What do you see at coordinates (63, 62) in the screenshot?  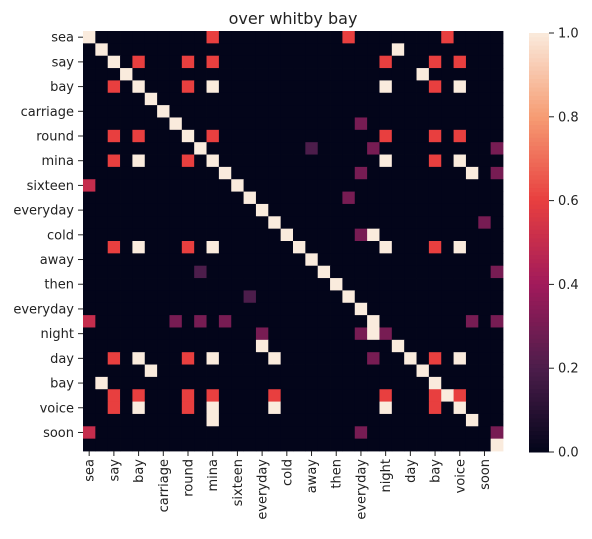 I see `y-tick-label: say` at bounding box center [63, 62].